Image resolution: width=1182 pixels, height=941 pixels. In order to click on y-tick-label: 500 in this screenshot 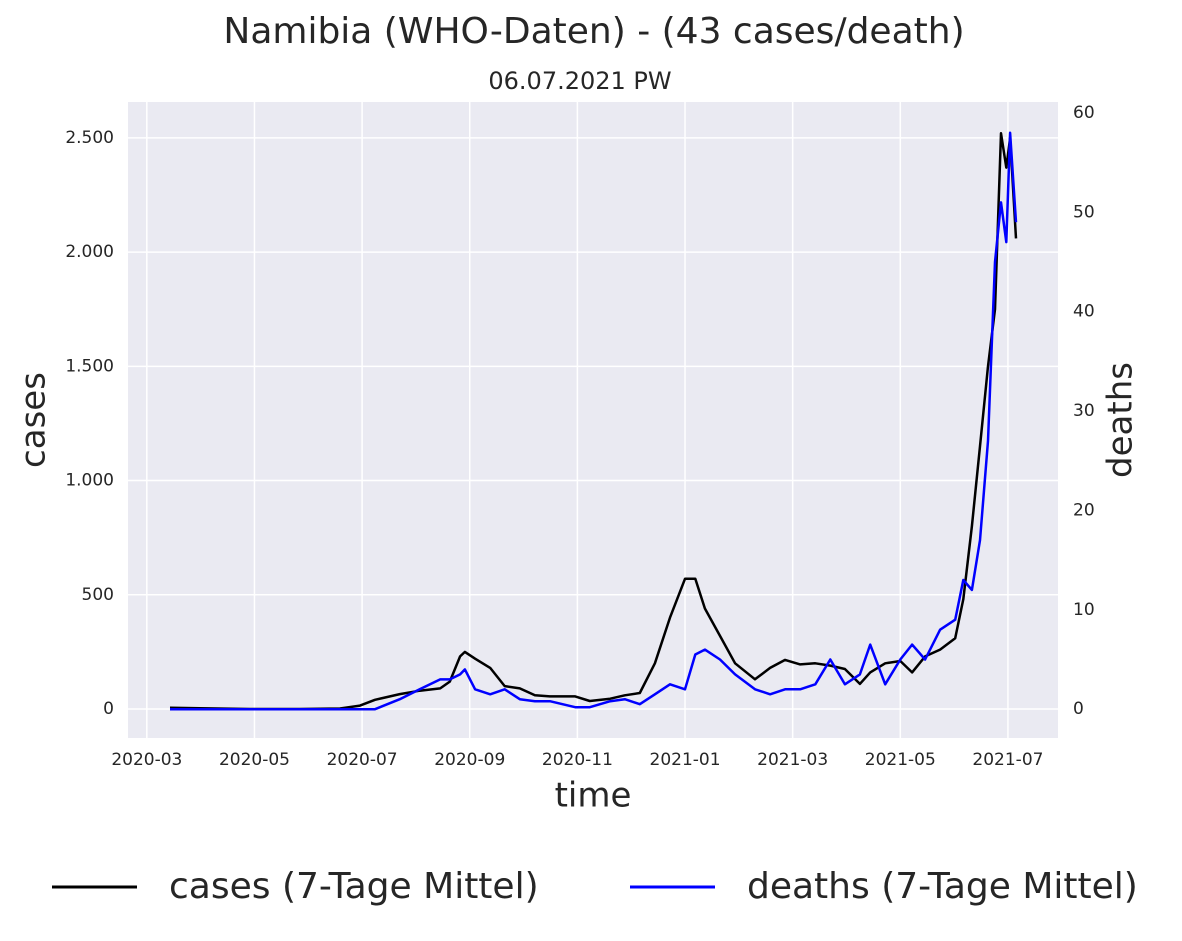, I will do `click(98, 595)`.